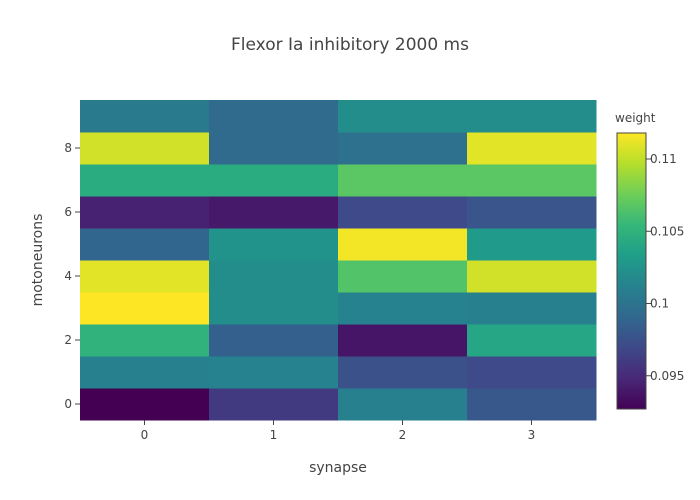  I want to click on colorbar-tick-label: 0.1, so click(659, 304).